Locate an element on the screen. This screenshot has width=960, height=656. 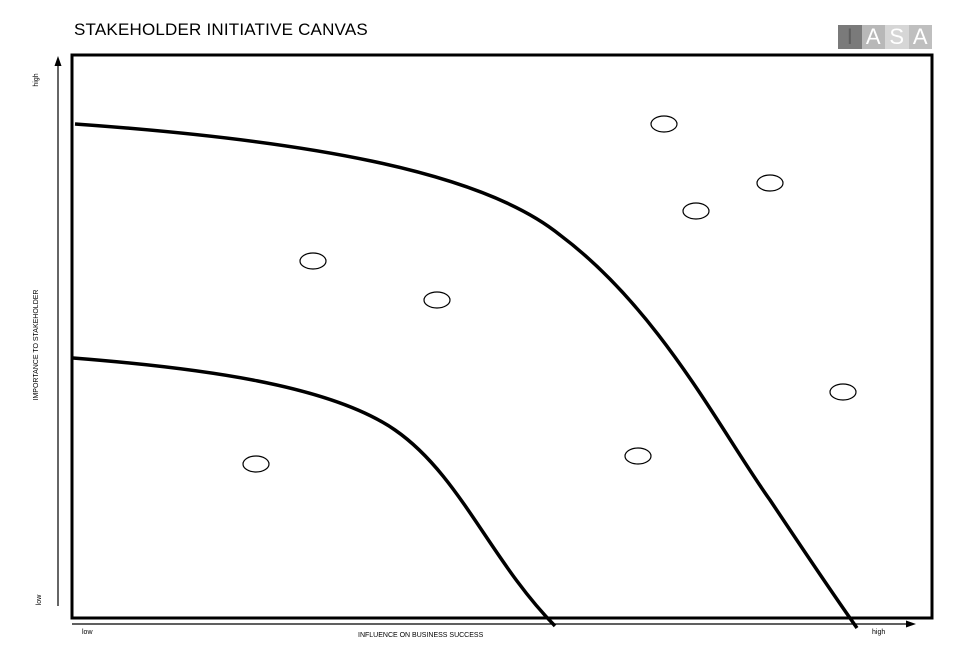
y-axis-low-label: low is located at coordinates (39, 600).